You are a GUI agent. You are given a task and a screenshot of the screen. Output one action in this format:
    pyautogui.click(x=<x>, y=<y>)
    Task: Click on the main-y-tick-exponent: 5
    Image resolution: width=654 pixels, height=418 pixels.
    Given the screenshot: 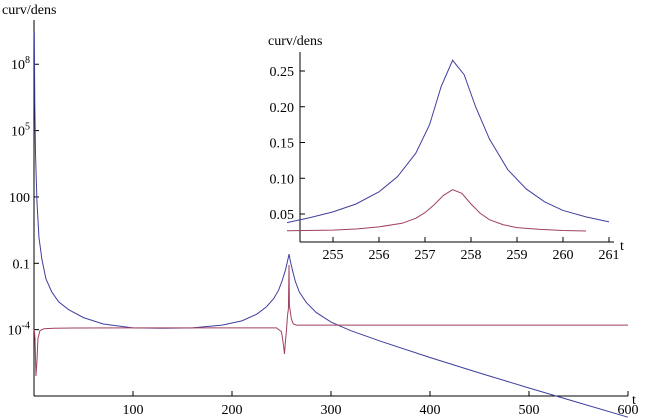 What is the action you would take?
    pyautogui.click(x=27, y=127)
    